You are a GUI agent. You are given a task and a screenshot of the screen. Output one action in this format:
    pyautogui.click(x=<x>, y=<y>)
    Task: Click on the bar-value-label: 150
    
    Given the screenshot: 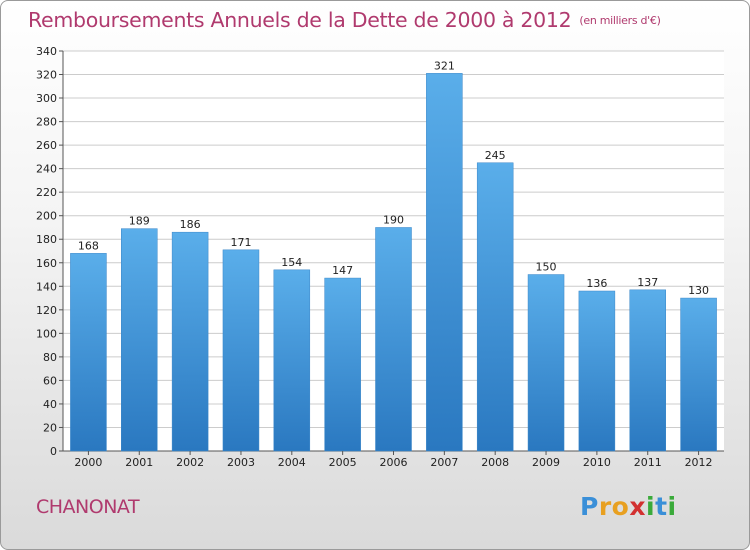 What is the action you would take?
    pyautogui.click(x=546, y=267)
    